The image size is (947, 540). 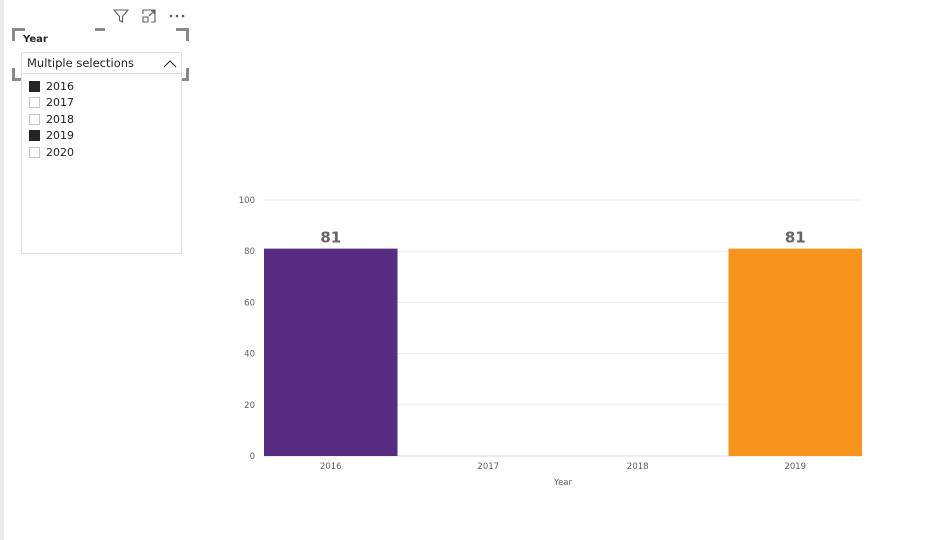 I want to click on slicer-item-label: 2017, so click(x=60, y=102).